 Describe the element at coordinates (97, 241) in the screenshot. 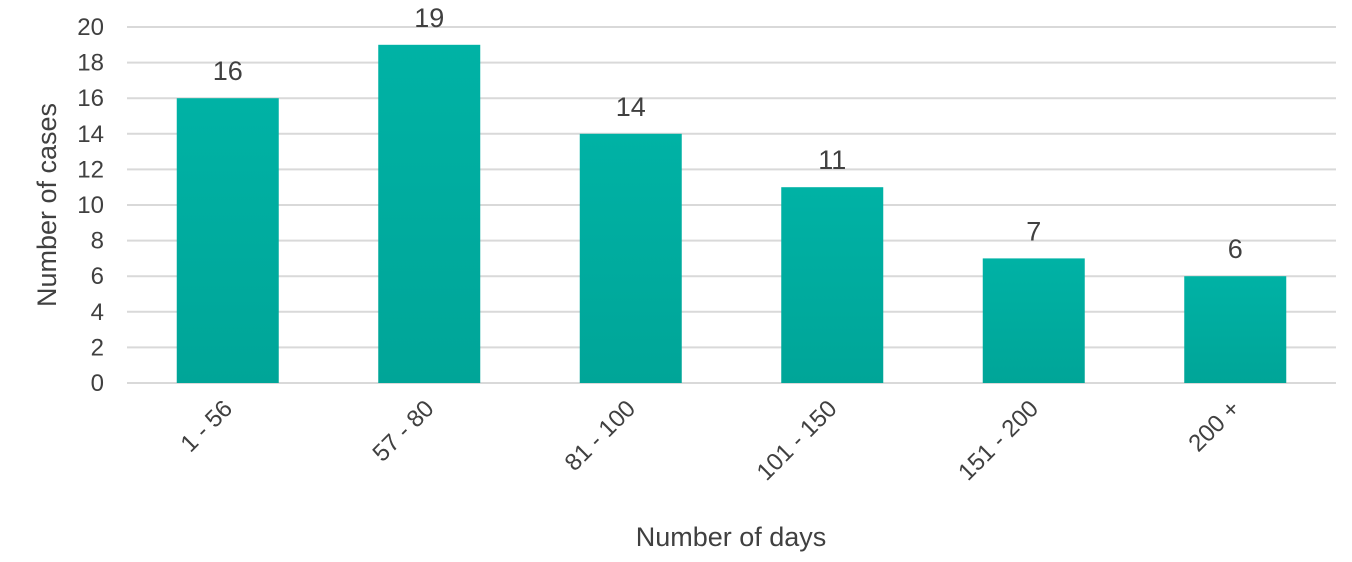

I see `y-tick-label: 8` at that location.